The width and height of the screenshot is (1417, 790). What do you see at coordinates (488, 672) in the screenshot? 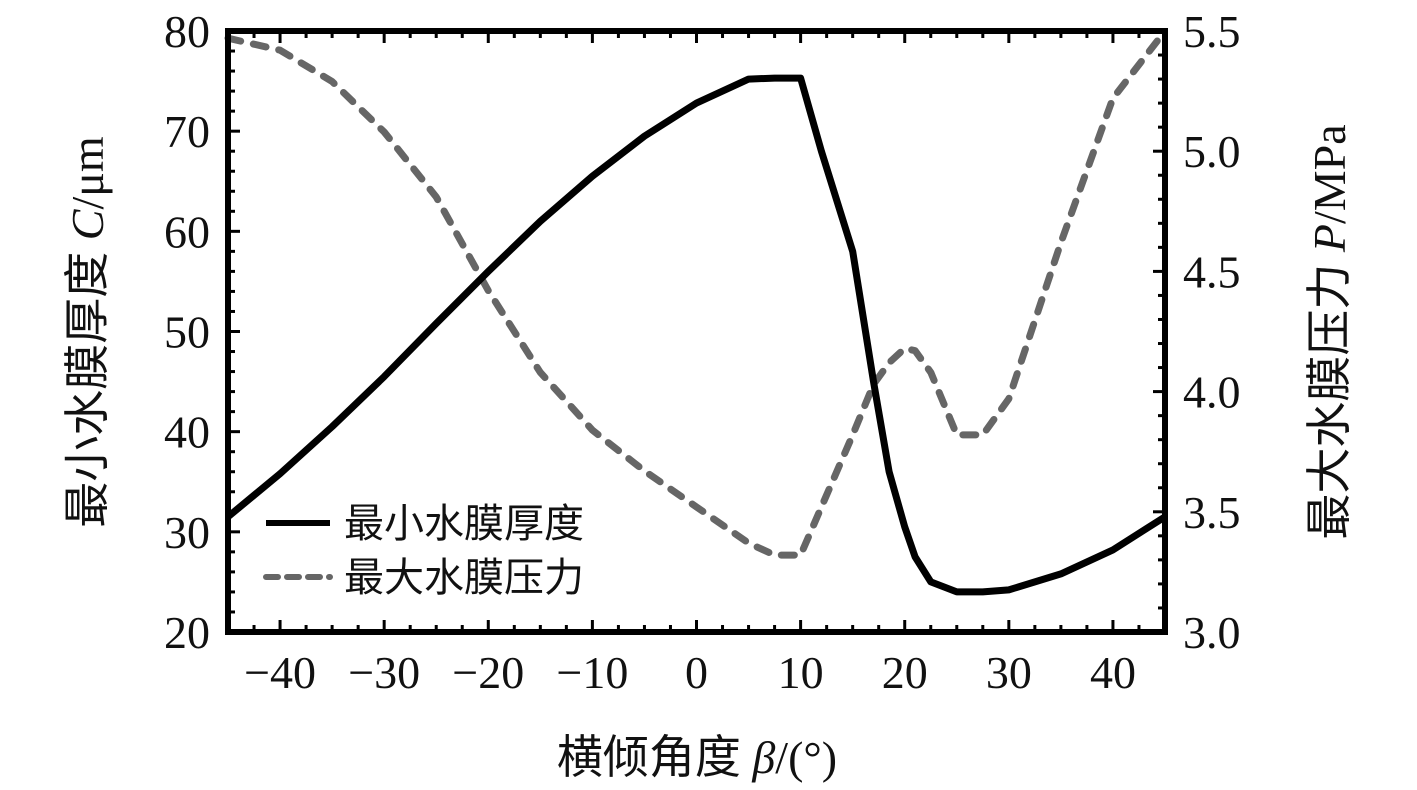
I see `x-tick-label: −20` at bounding box center [488, 672].